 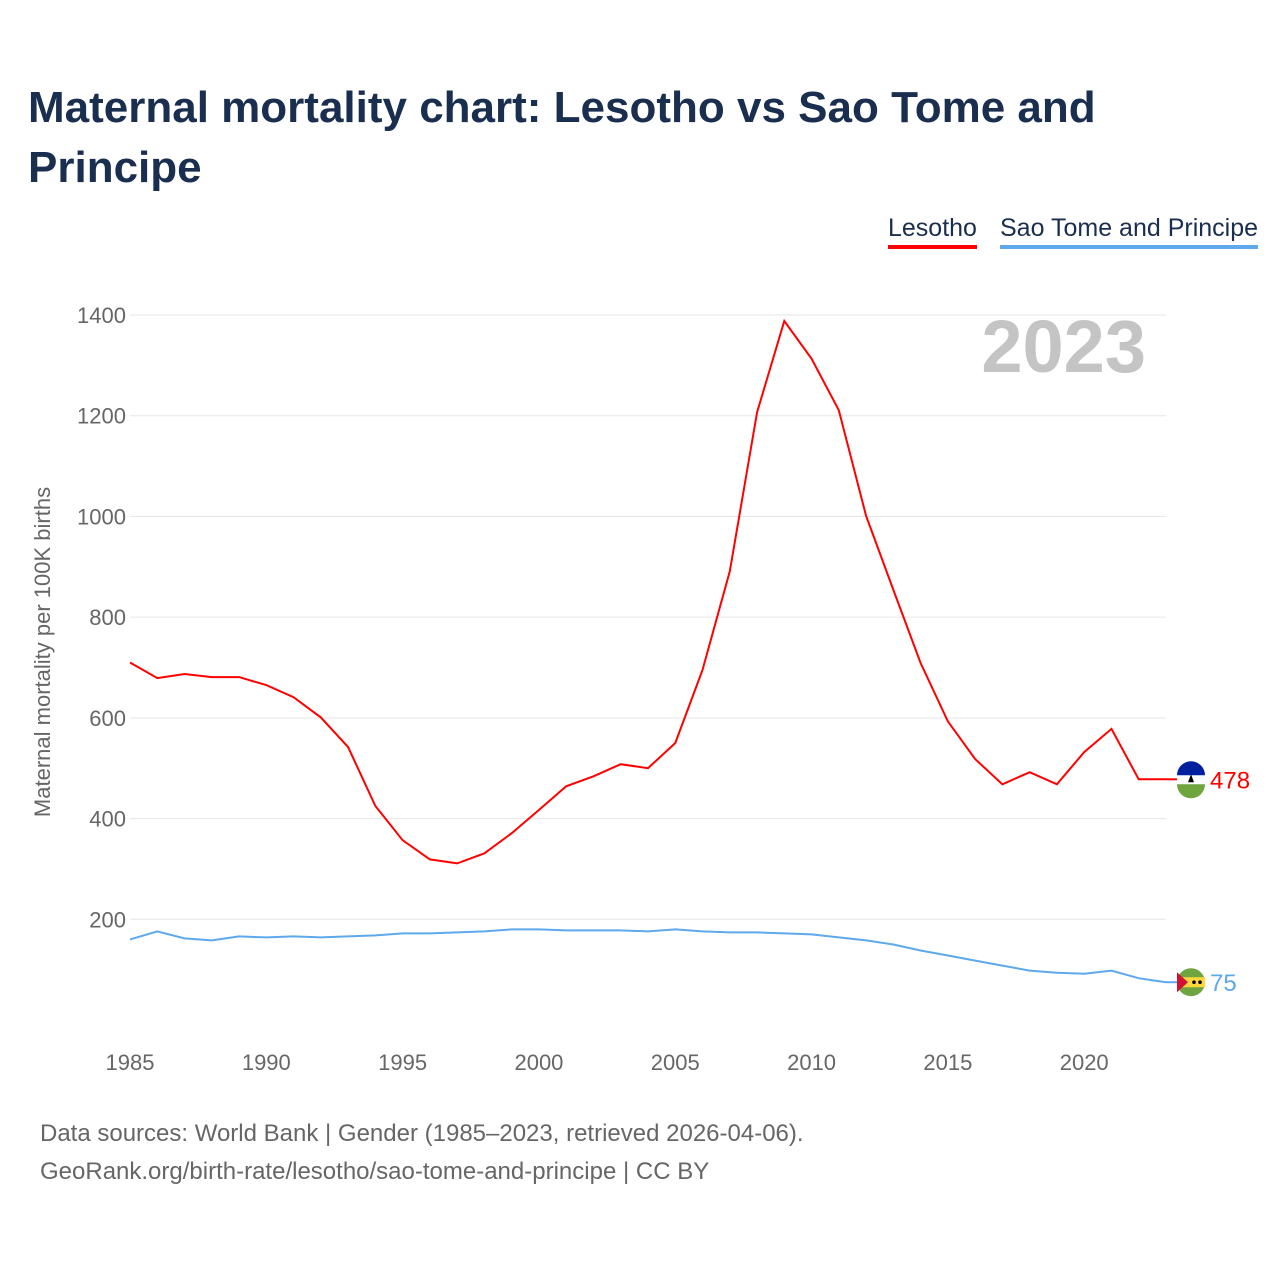 What do you see at coordinates (101, 516) in the screenshot?
I see `y-tick-label: 1000` at bounding box center [101, 516].